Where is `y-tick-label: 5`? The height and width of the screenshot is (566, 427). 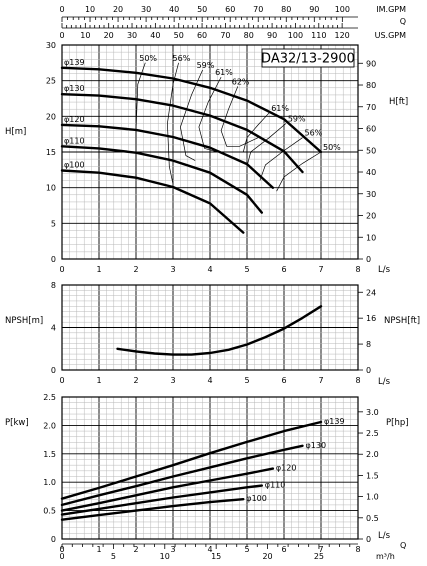 y-tick-label: 5 is located at coordinates (53, 223).